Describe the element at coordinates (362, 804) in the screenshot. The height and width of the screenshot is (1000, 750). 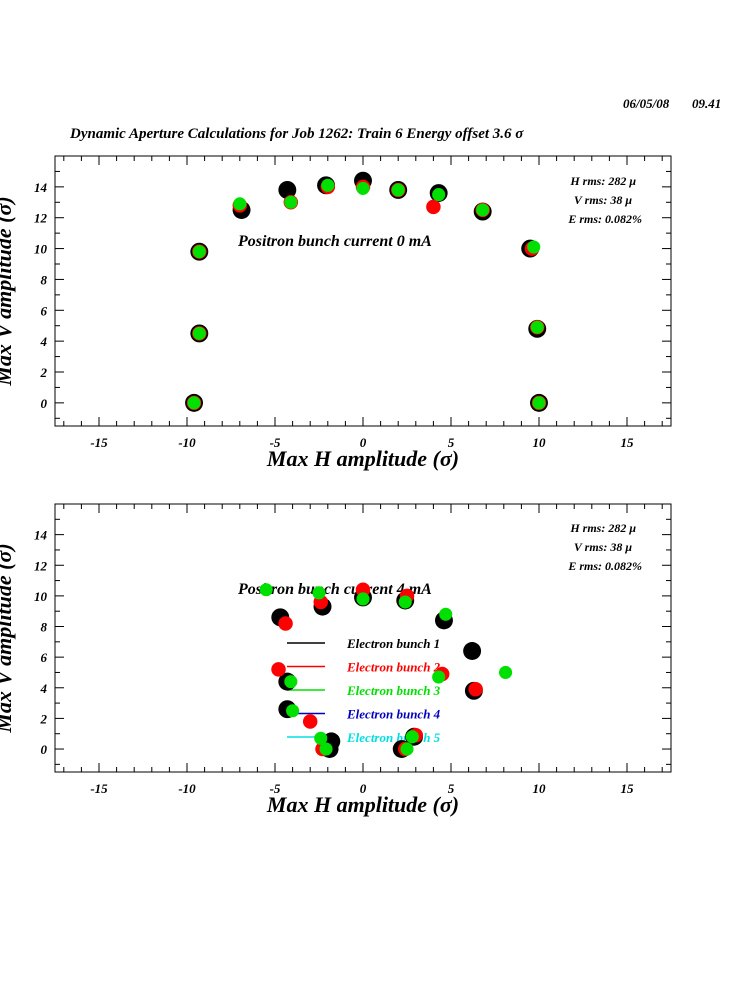
I see `panel-bottom-xlabel: Max H amplitude (σ)` at that location.